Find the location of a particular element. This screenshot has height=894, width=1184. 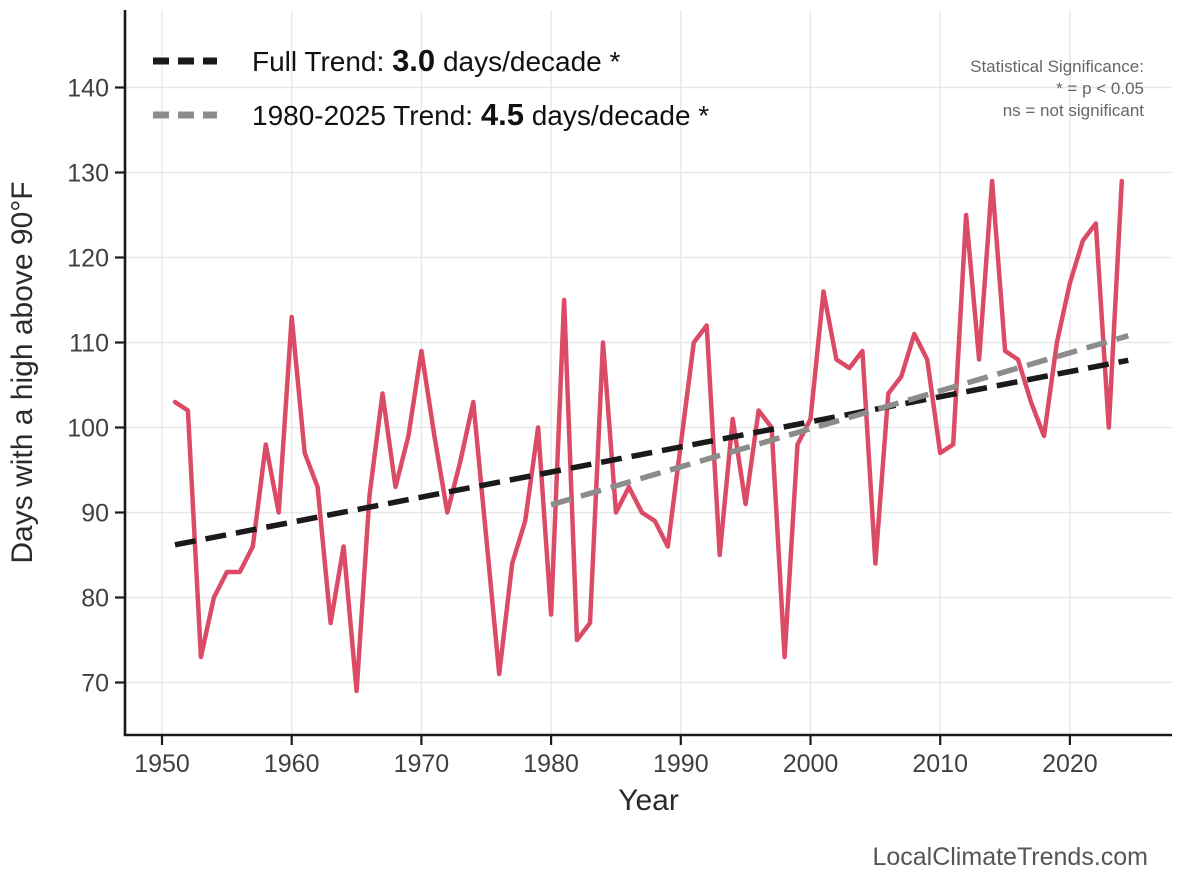

x-axis-title: Year is located at coordinates (648, 800).